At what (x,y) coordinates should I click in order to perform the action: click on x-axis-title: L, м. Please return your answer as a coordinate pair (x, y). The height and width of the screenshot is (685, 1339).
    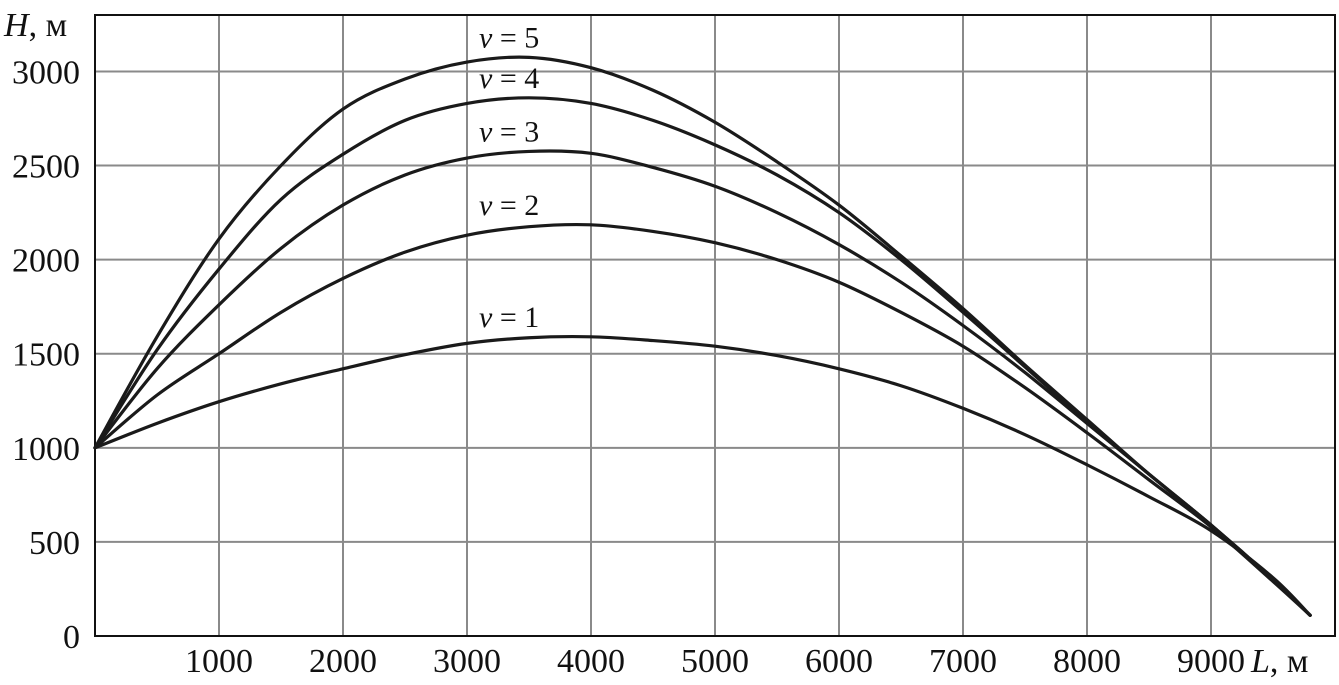
    Looking at the image, I should click on (1279, 661).